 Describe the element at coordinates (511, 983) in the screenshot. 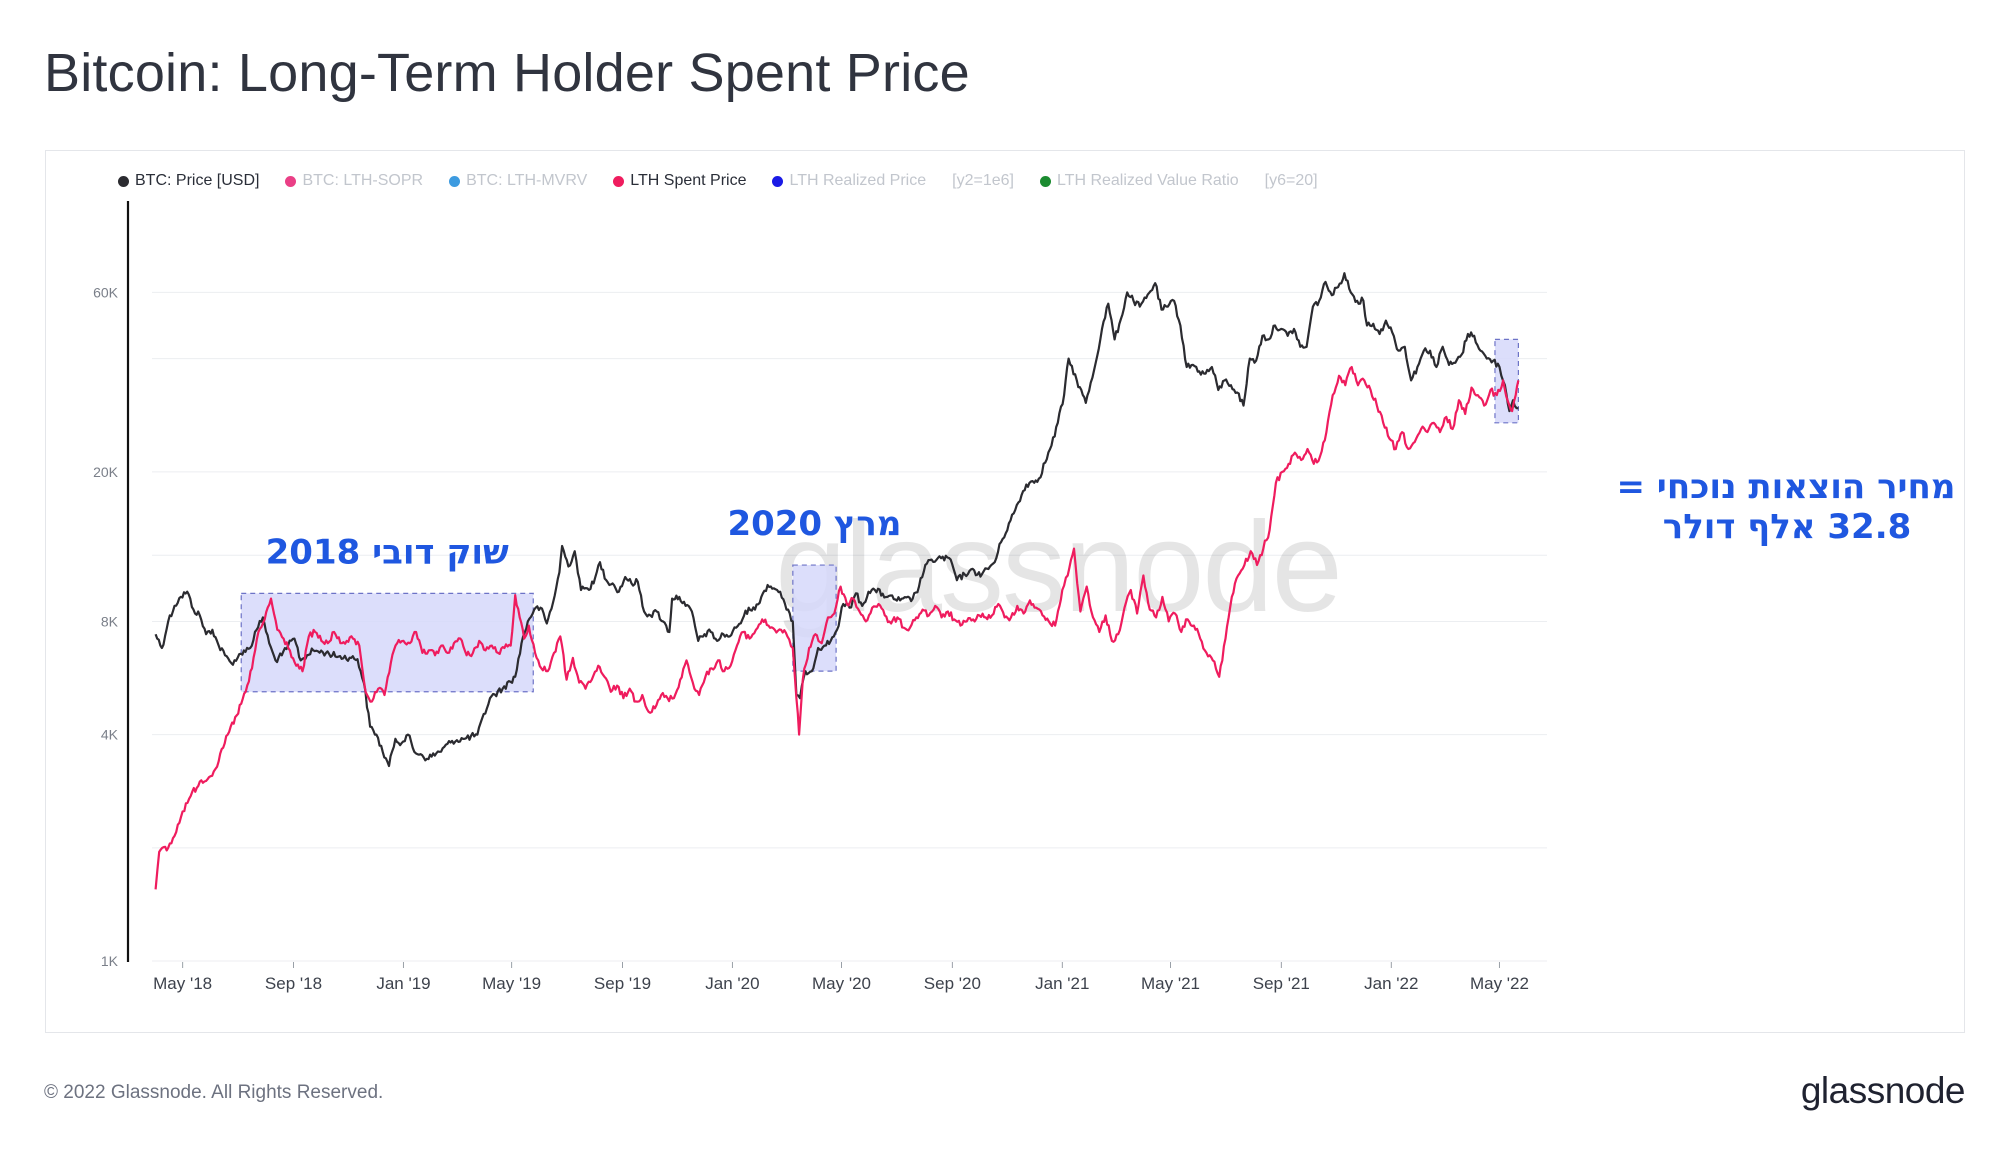

I see `x-tick-label: May '19` at that location.